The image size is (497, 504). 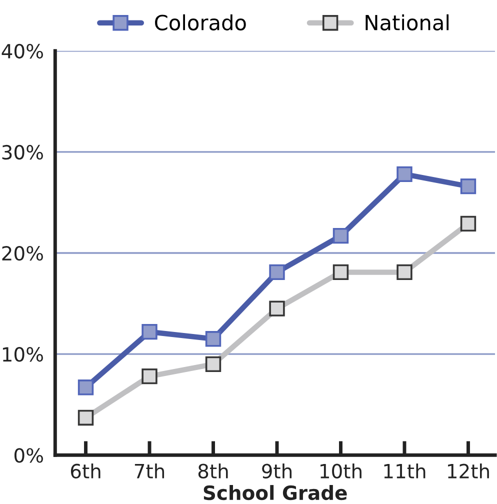 What do you see at coordinates (468, 470) in the screenshot?
I see `x-tick-label: 12th` at bounding box center [468, 470].